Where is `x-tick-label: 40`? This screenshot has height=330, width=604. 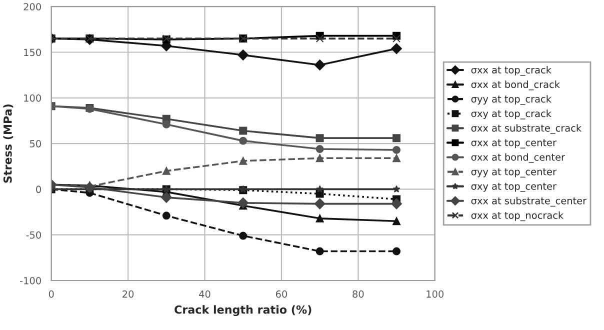
x-tick-label: 40 is located at coordinates (204, 294).